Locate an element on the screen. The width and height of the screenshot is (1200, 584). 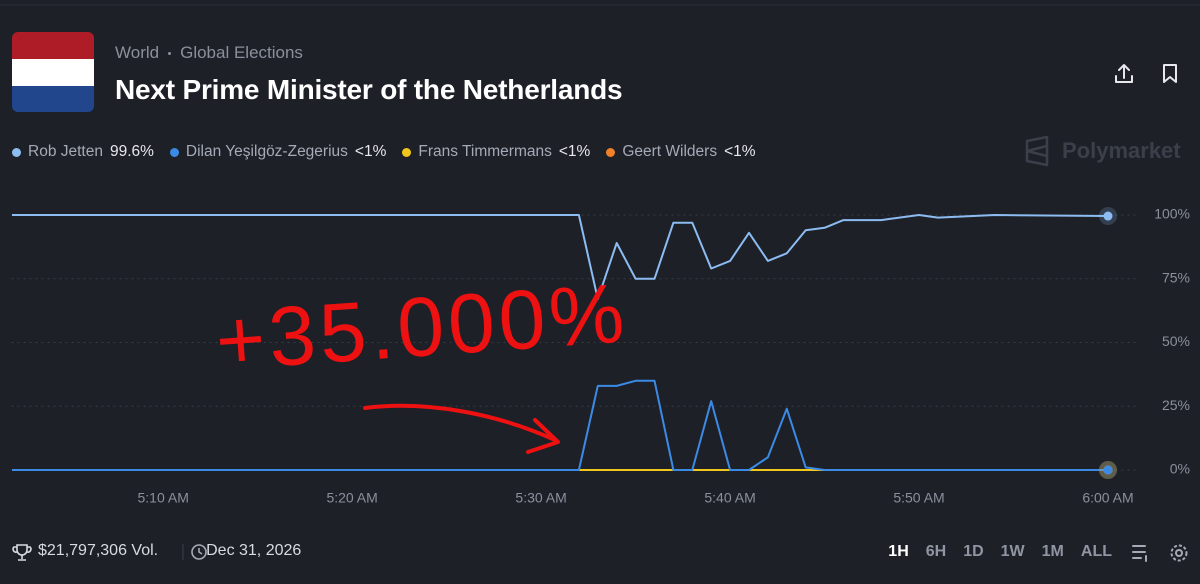
legend-name: Dilan Yeşilgöz-Zegerius is located at coordinates (266, 151).